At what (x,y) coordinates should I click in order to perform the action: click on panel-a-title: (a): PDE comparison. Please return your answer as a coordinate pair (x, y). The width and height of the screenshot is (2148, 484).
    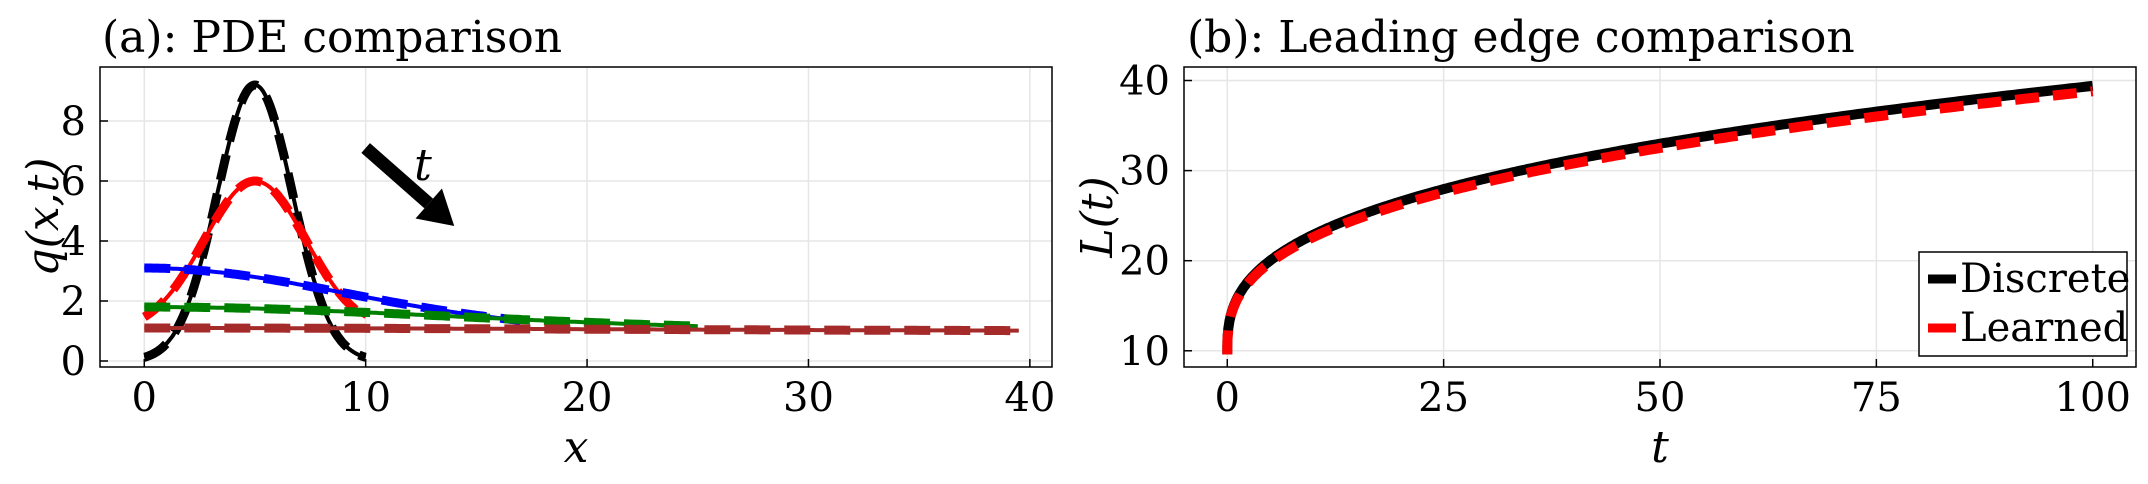
    Looking at the image, I should click on (332, 37).